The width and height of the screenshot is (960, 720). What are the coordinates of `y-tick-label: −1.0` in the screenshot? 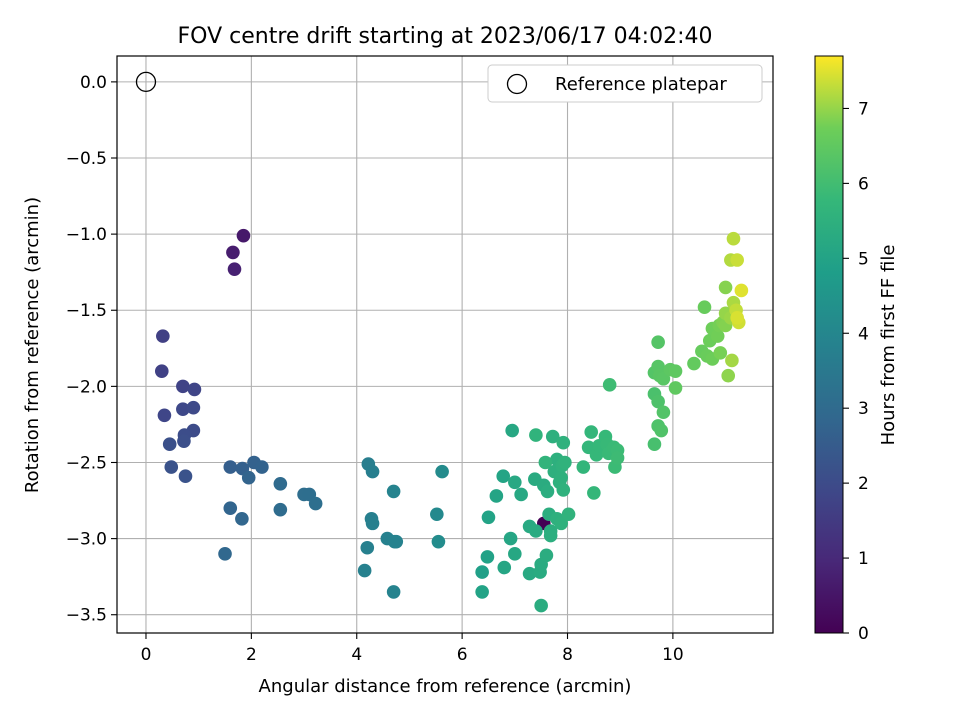 It's located at (86, 235).